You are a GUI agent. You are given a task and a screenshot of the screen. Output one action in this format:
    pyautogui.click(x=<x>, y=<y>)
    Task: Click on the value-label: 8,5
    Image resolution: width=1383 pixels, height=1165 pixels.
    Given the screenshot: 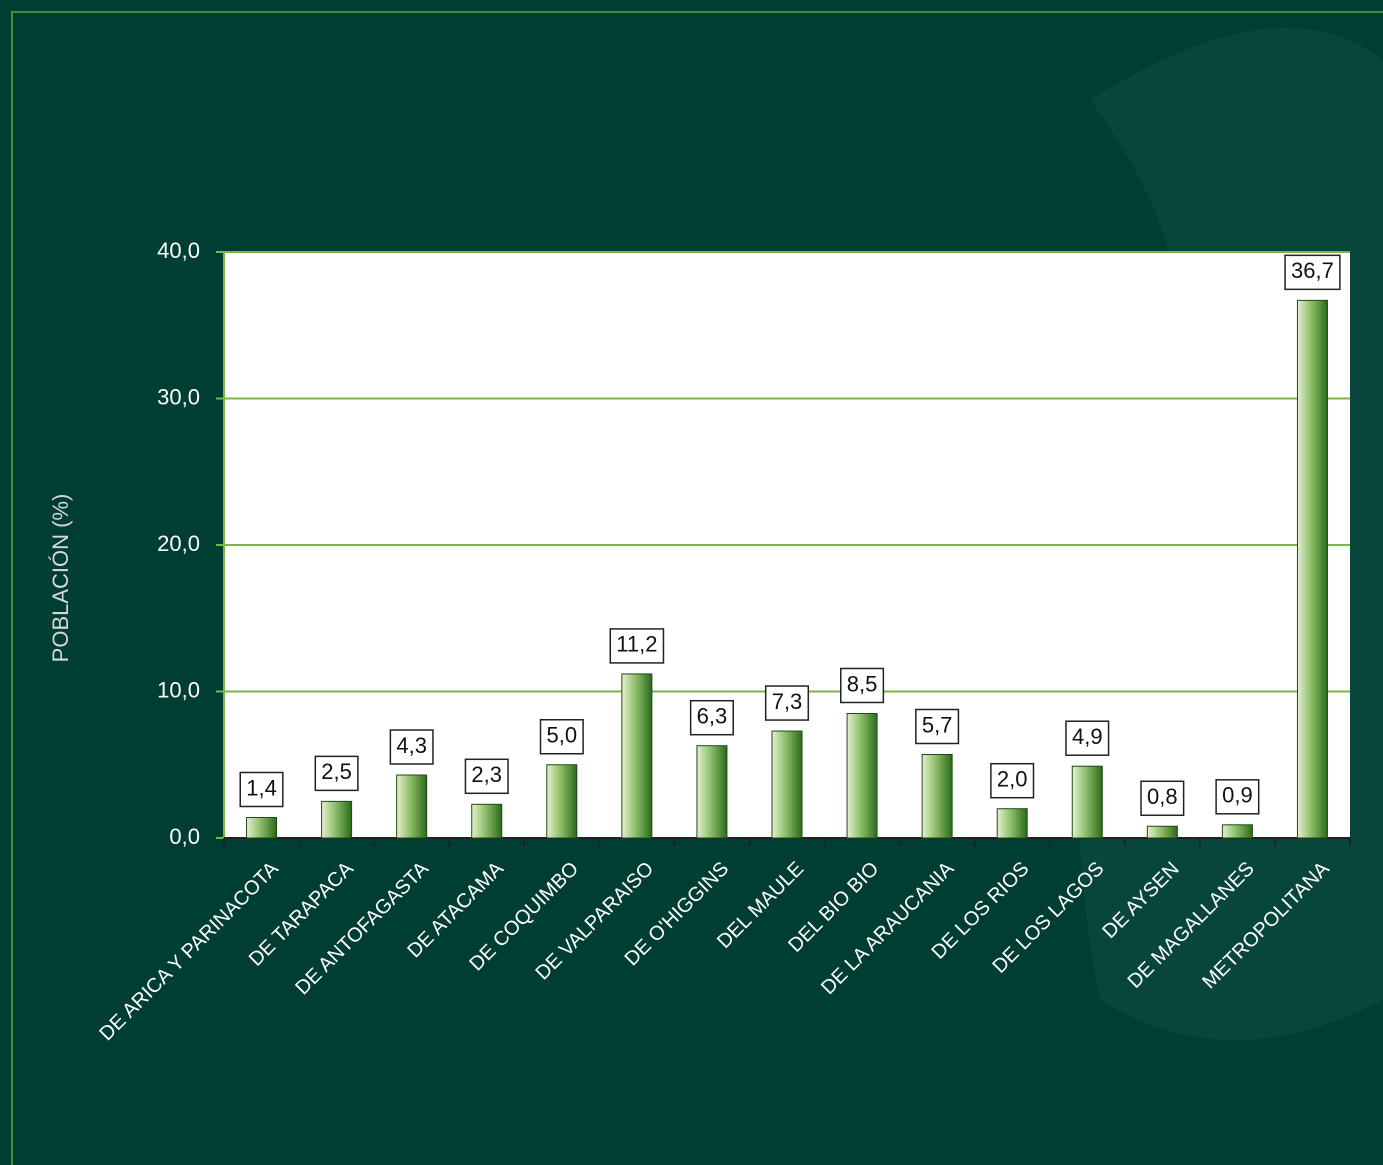 What is the action you would take?
    pyautogui.click(x=862, y=683)
    